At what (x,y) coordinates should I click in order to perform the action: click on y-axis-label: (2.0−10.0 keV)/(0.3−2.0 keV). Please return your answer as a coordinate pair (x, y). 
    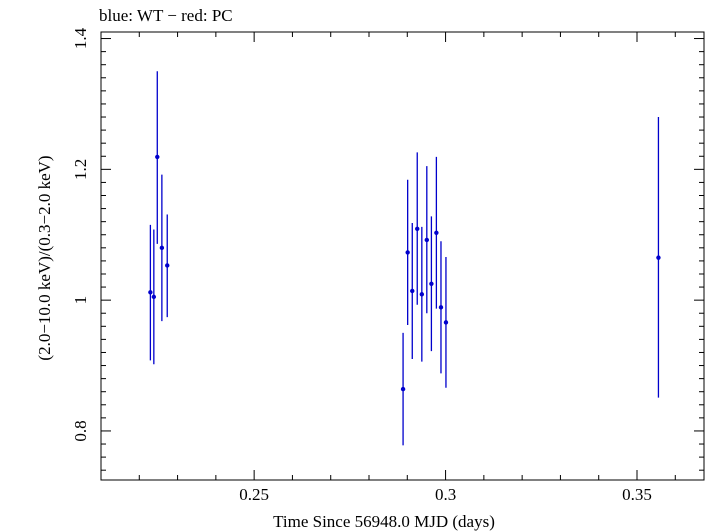
    Looking at the image, I should click on (44, 257).